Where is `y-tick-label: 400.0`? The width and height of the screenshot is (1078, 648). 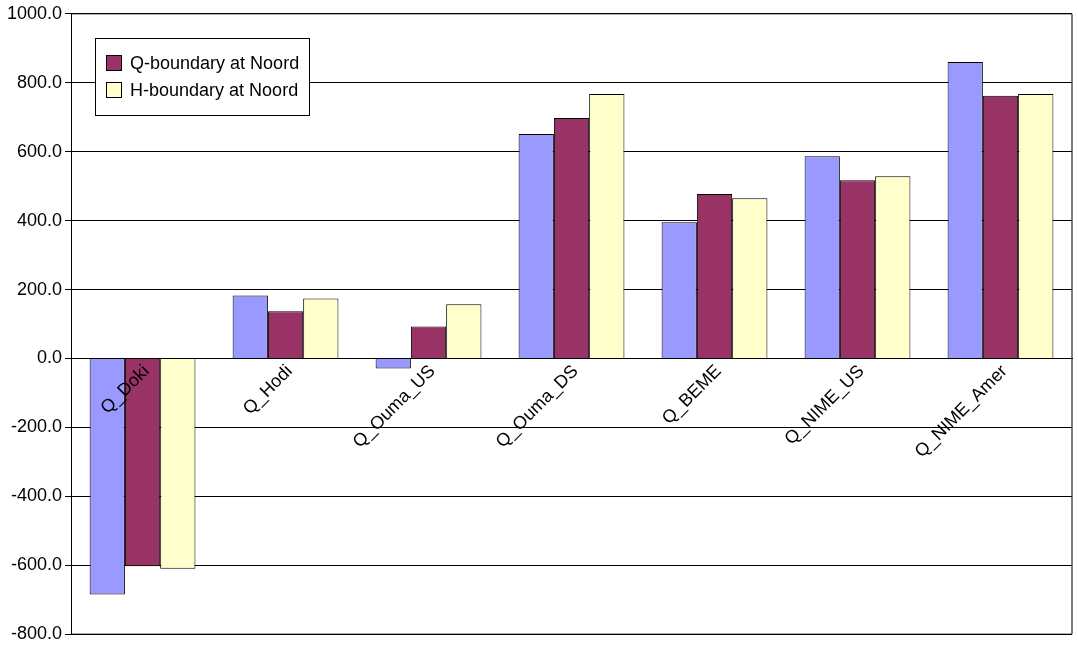
y-tick-label: 400.0 is located at coordinates (40, 219).